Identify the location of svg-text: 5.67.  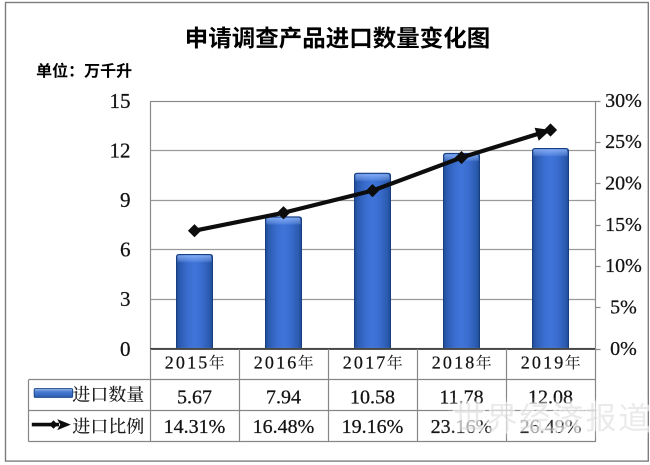
(194, 398).